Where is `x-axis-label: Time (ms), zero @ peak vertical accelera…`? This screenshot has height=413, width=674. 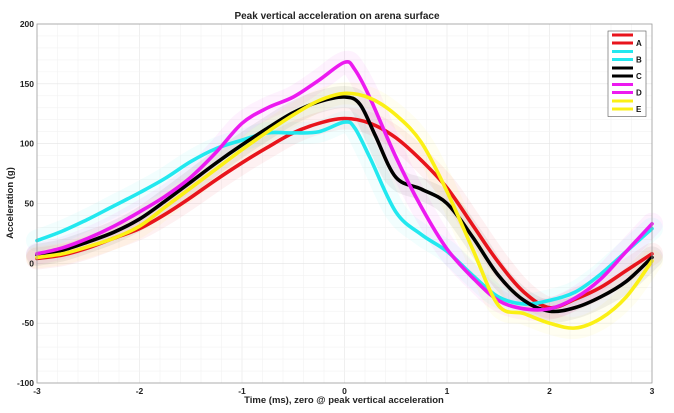
x-axis-label: Time (ms), zero @ peak vertical accelera… is located at coordinates (344, 400).